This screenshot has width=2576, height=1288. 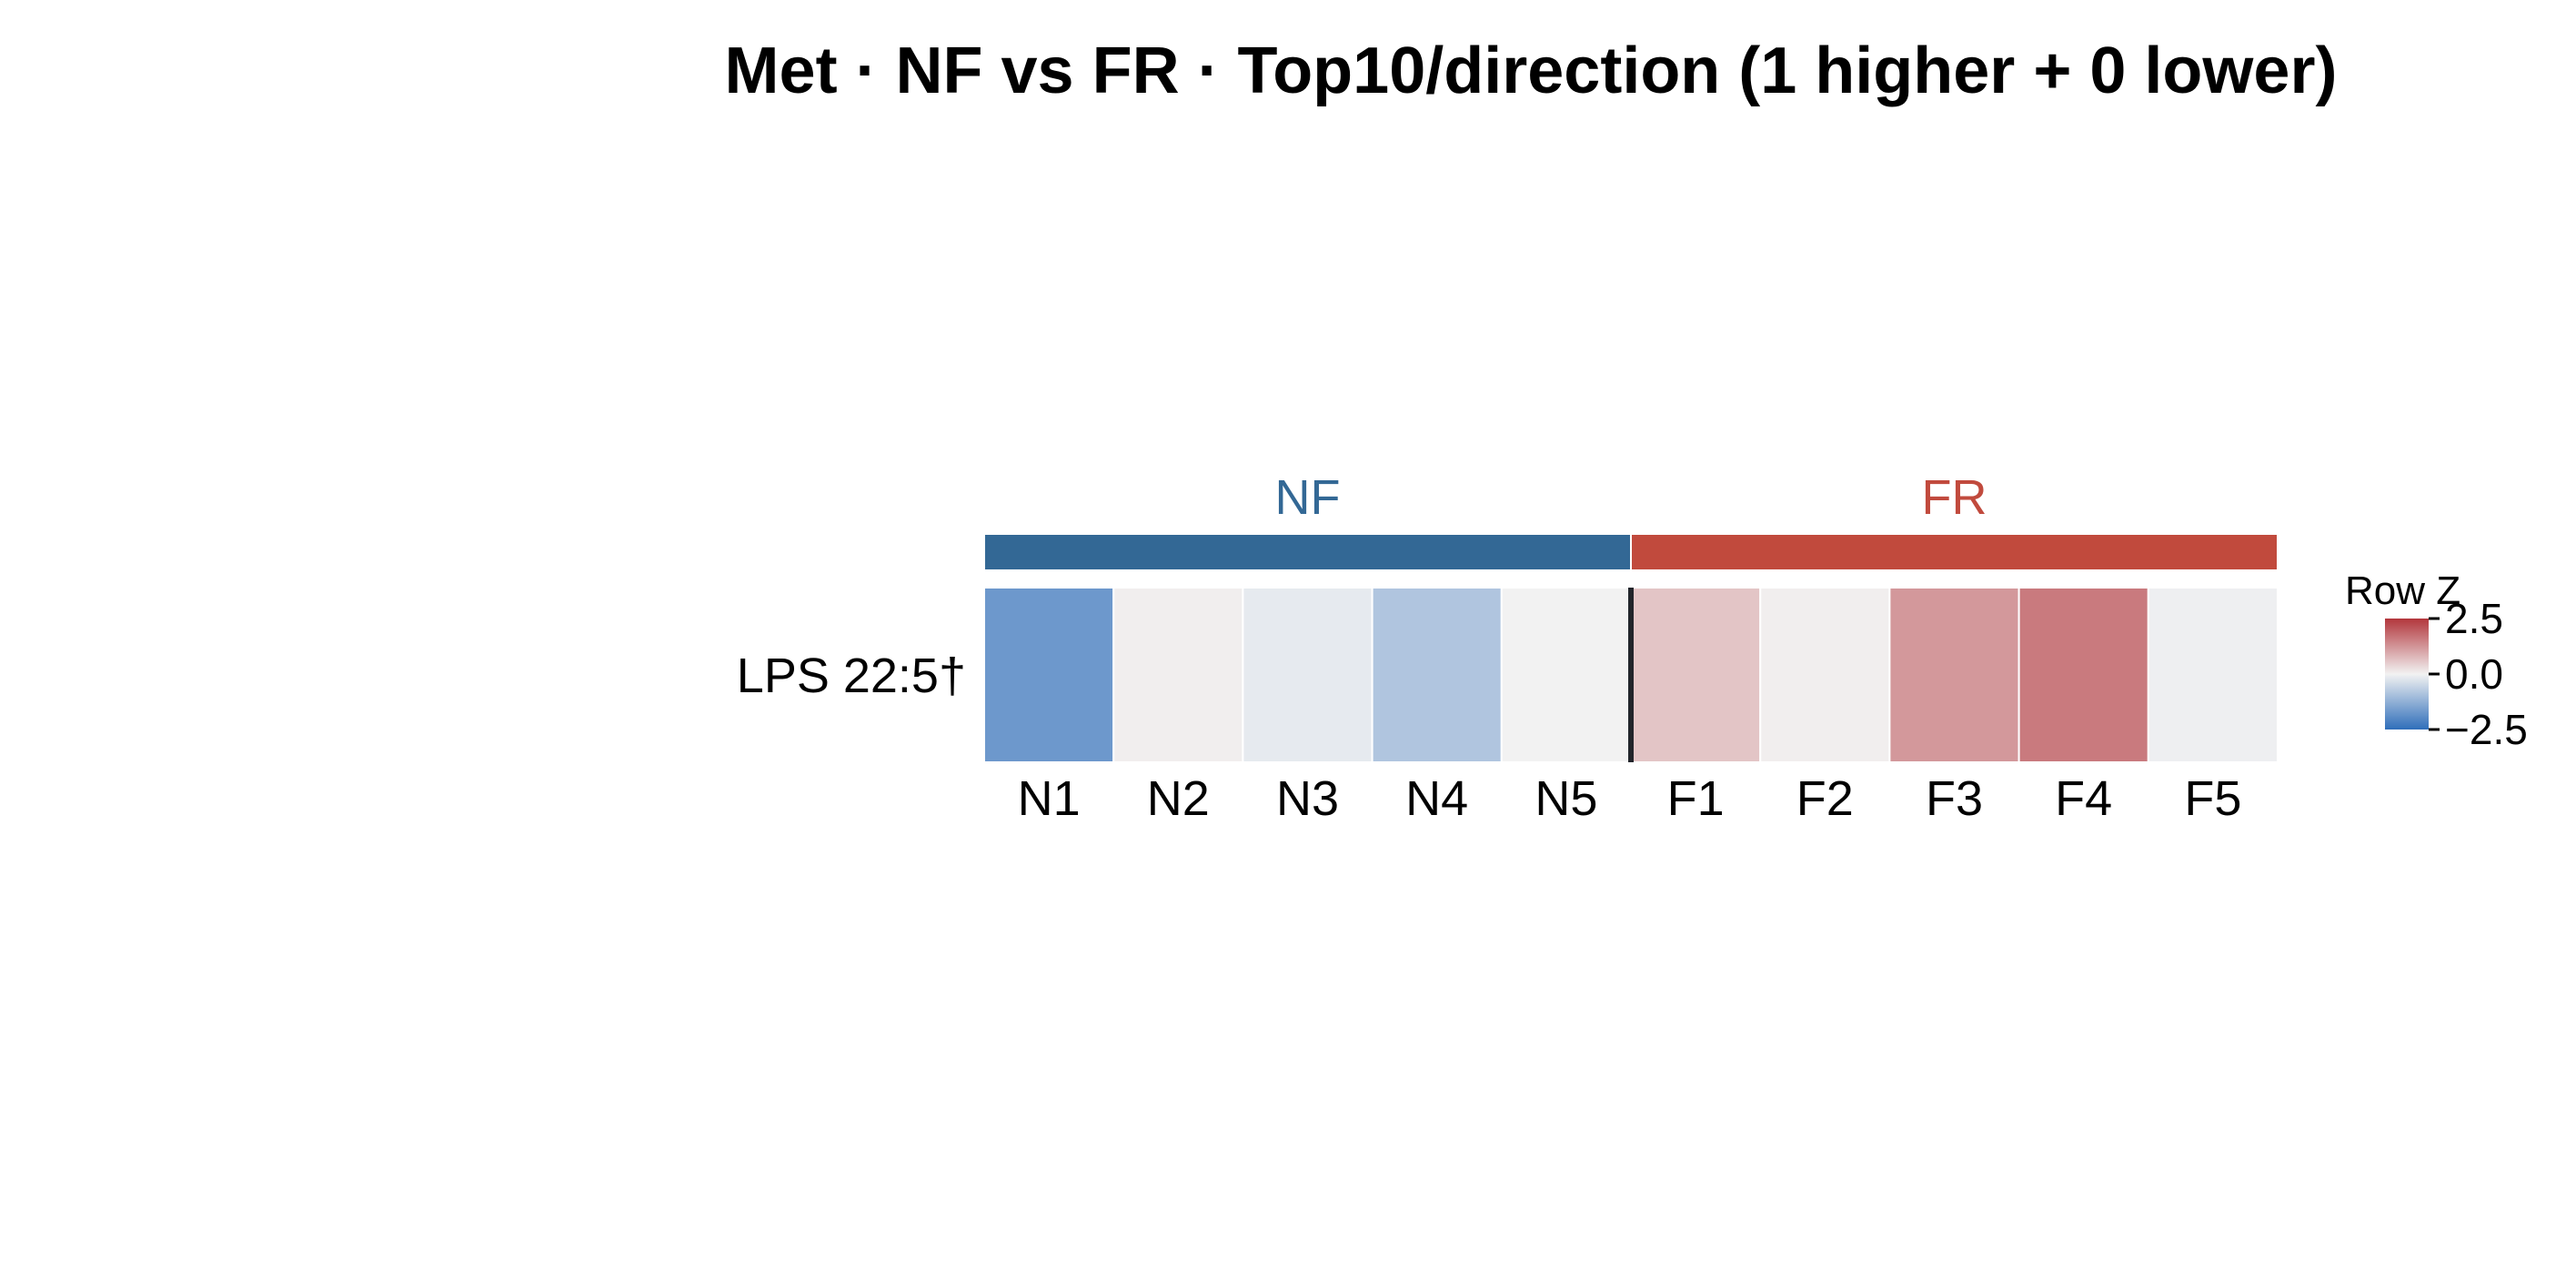 I want to click on group-bar-fr, so click(x=1954, y=552).